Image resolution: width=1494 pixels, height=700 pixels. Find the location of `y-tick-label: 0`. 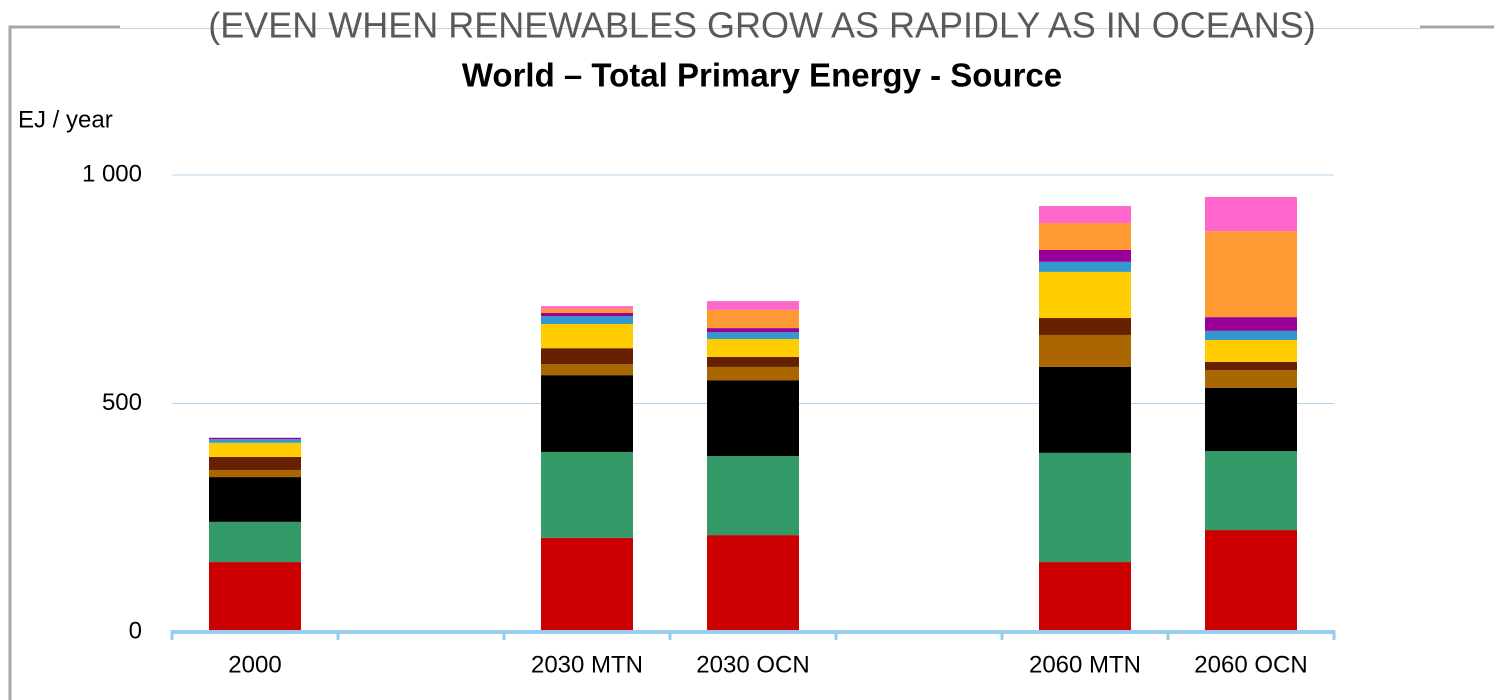

y-tick-label: 0 is located at coordinates (135, 630).